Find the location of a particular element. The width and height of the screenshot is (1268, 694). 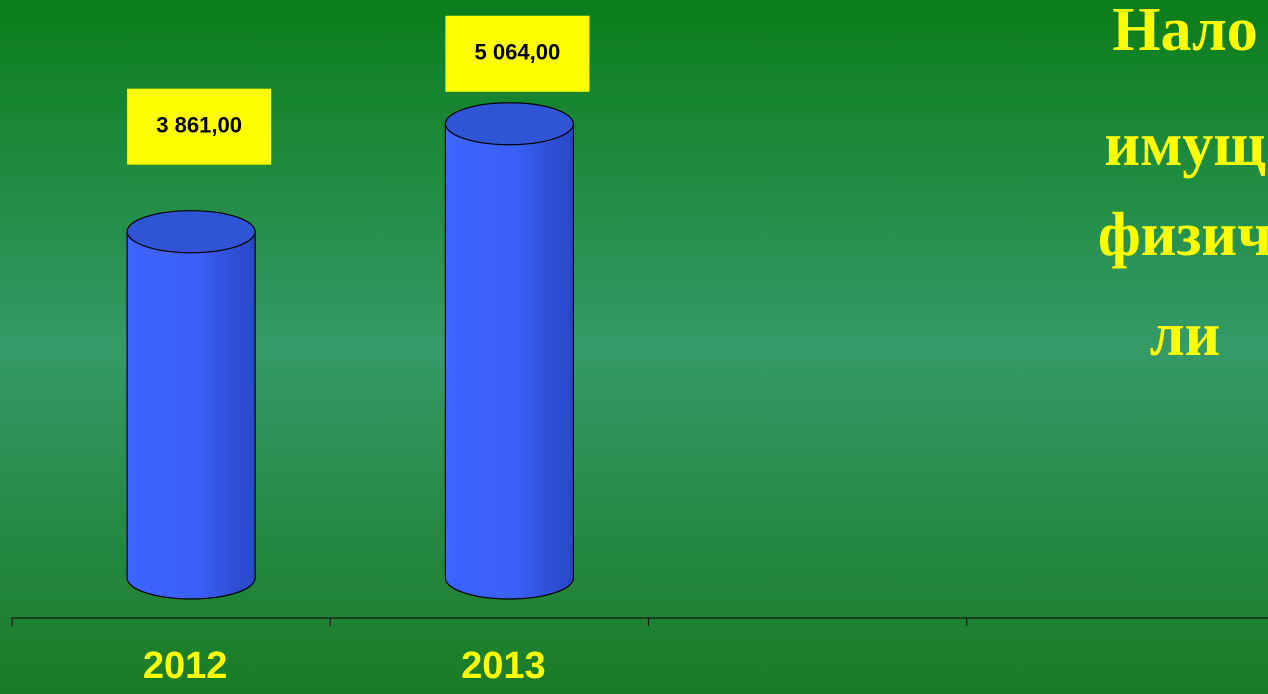

value-label: 5 064,00 is located at coordinates (518, 52).